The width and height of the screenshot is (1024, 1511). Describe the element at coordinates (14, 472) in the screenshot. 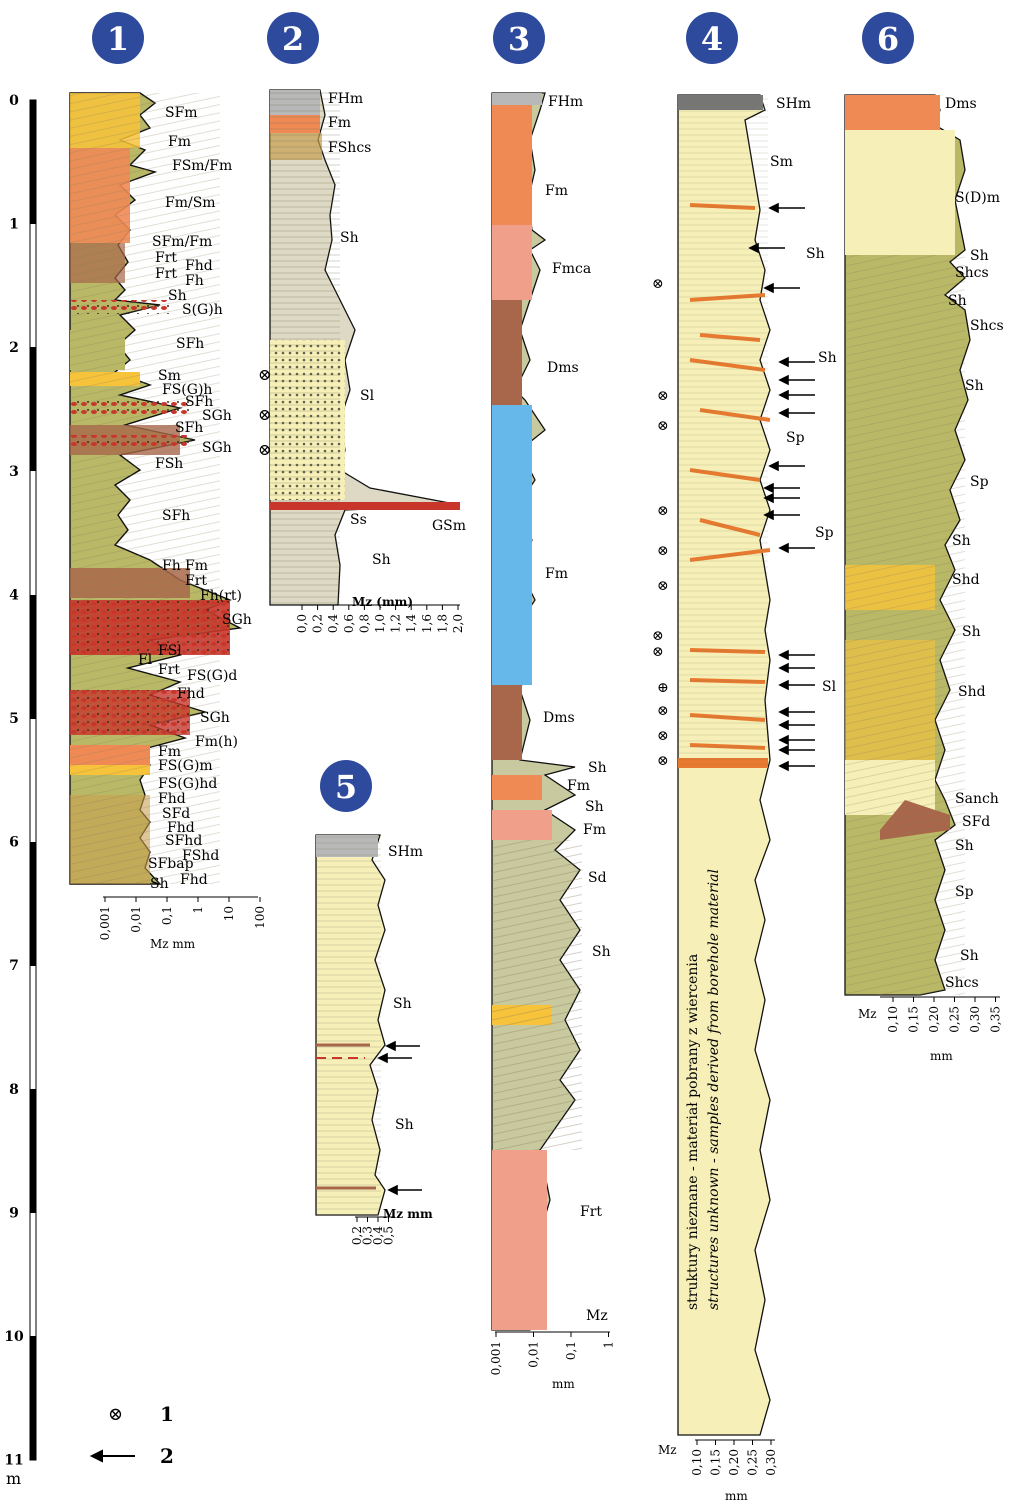

I see `depth-tick-label: 3` at that location.